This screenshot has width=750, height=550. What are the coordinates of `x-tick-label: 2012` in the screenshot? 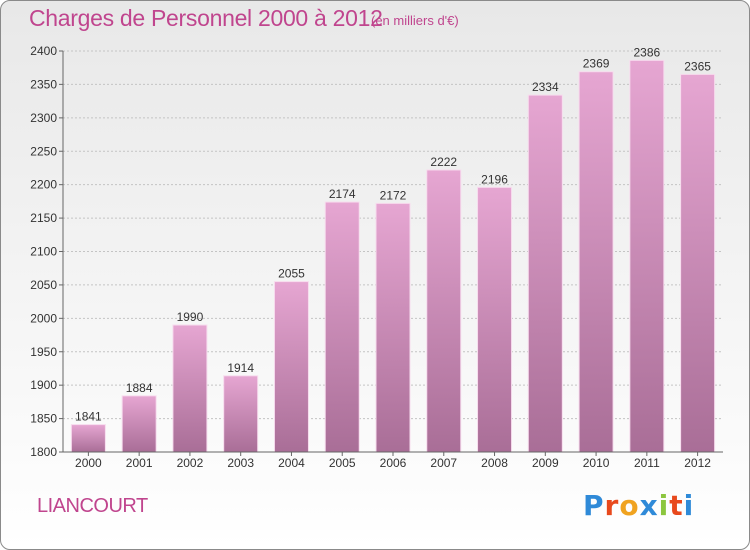 It's located at (697, 463).